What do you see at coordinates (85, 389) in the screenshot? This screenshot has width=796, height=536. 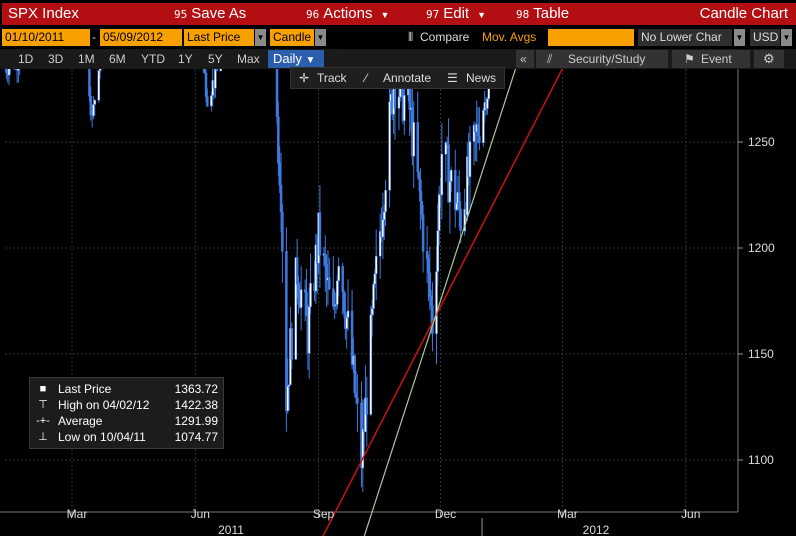 I see `legend-last-price-label: Last Price` at bounding box center [85, 389].